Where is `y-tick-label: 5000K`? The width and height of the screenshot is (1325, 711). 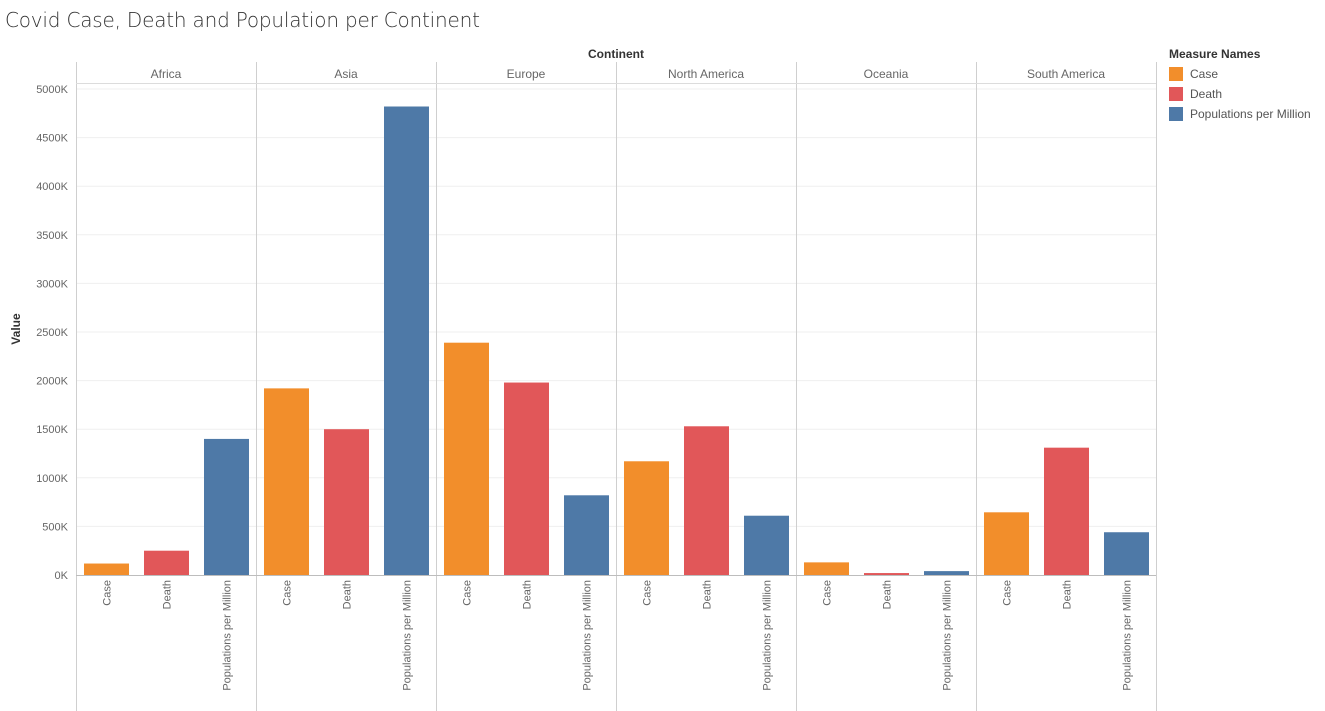 y-tick-label: 5000K is located at coordinates (52, 90).